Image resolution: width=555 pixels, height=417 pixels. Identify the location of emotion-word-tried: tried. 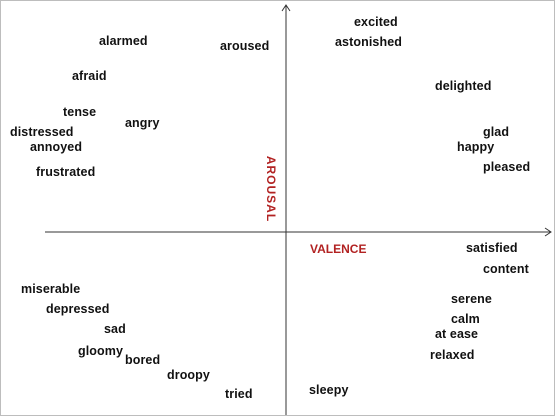
(239, 394).